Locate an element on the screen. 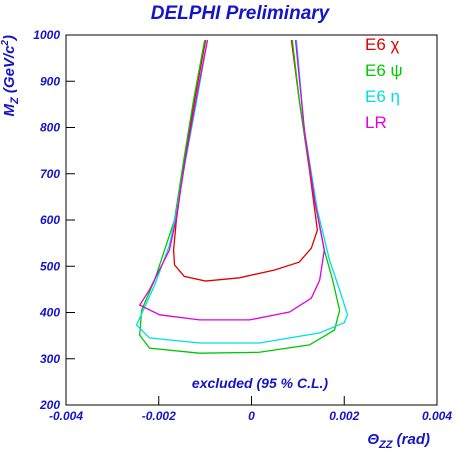 The width and height of the screenshot is (457, 457). y-tick-label: 700 is located at coordinates (50, 174).